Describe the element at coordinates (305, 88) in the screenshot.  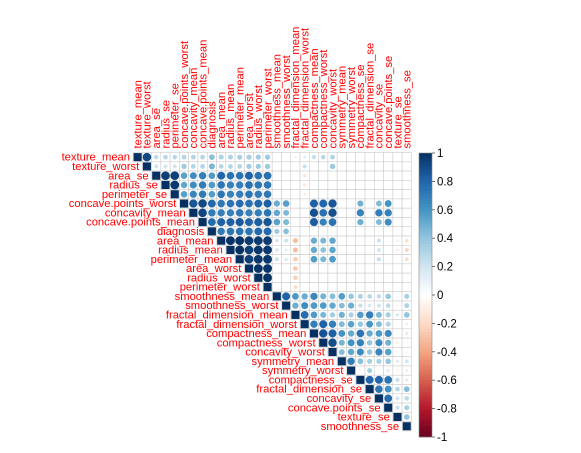
I see `column-label: fractal_dimension_worst` at that location.